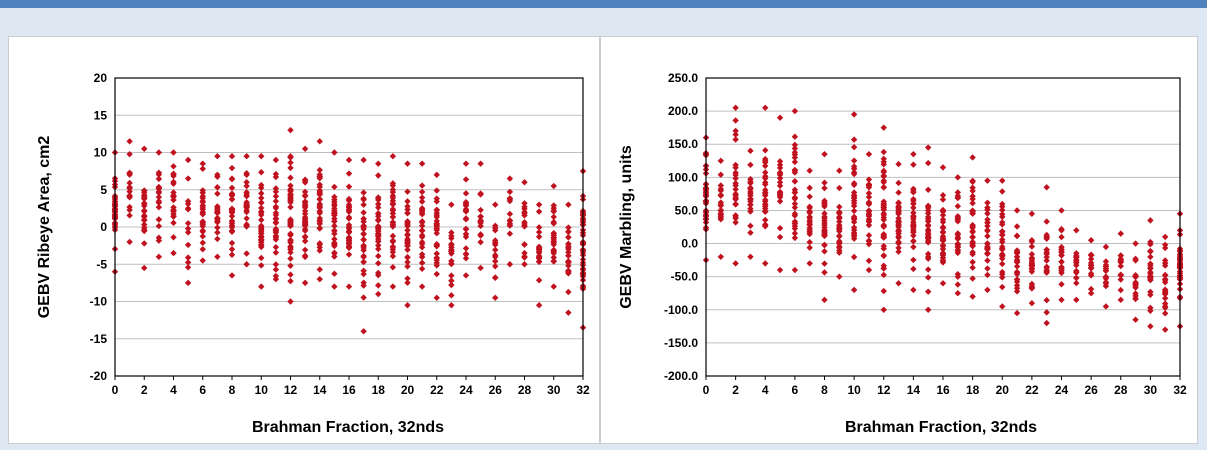 This screenshot has height=450, width=1207. Describe the element at coordinates (101, 264) in the screenshot. I see `left-y-tick-label: -5` at that location.